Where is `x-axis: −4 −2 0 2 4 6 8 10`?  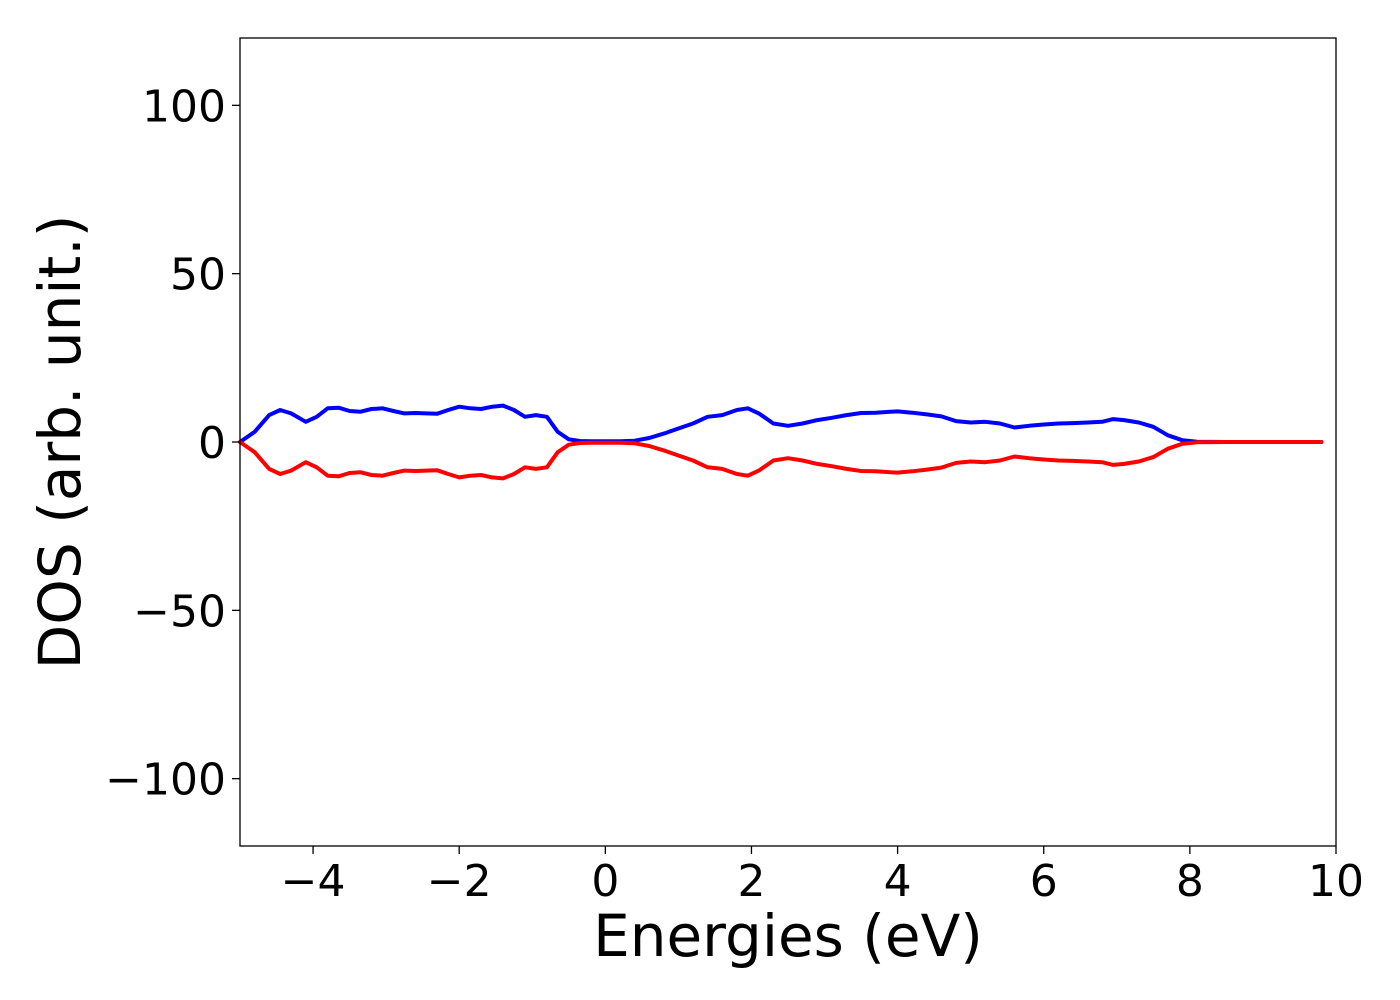
x-axis: −4 −2 0 2 4 6 8 10 is located at coordinates (822, 876).